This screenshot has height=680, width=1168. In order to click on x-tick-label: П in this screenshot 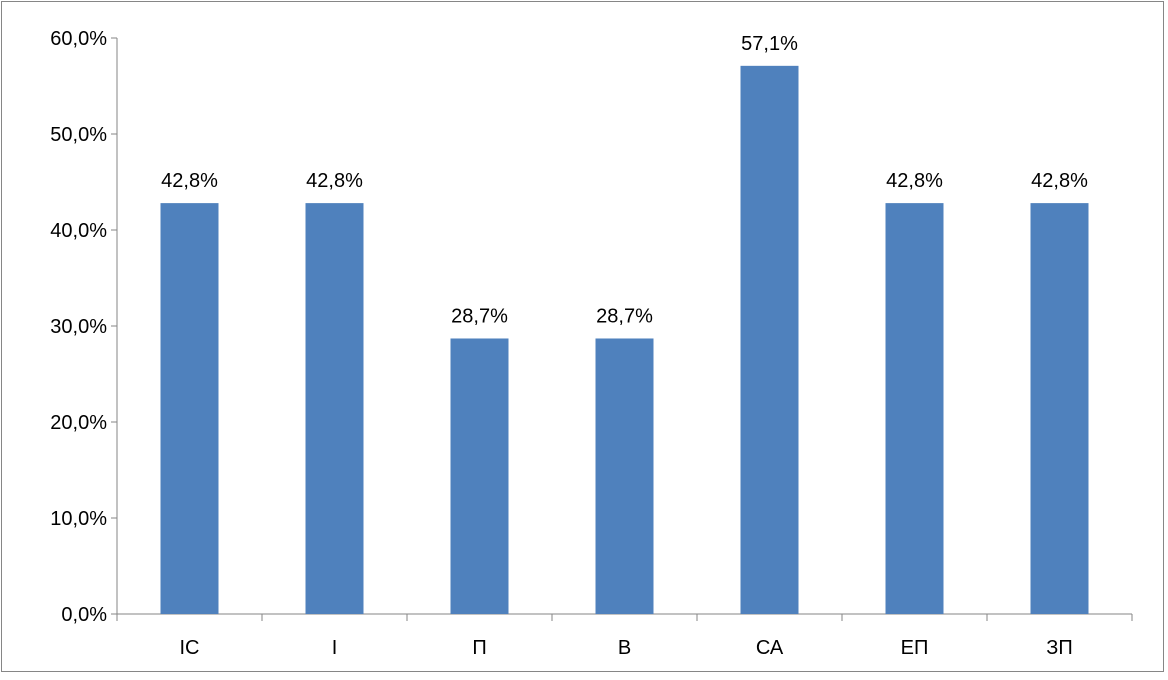, I will do `click(479, 648)`.